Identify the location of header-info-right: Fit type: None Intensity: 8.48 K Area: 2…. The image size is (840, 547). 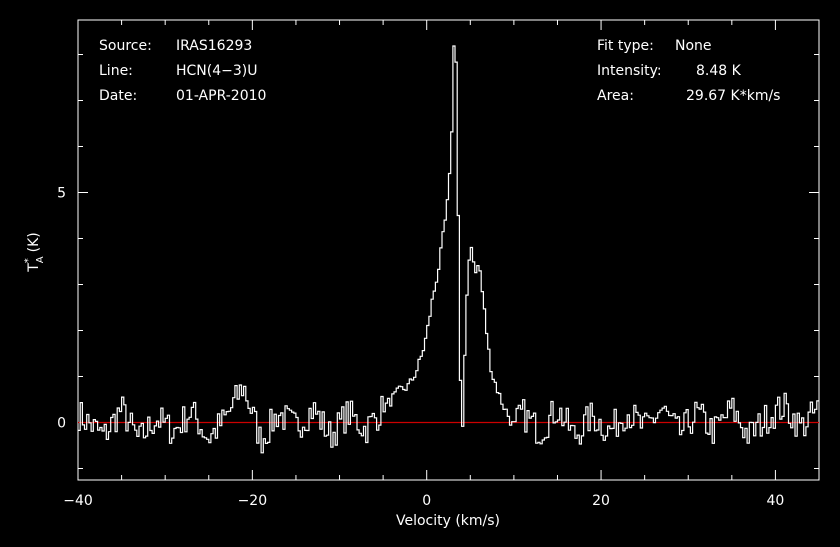
(688, 71).